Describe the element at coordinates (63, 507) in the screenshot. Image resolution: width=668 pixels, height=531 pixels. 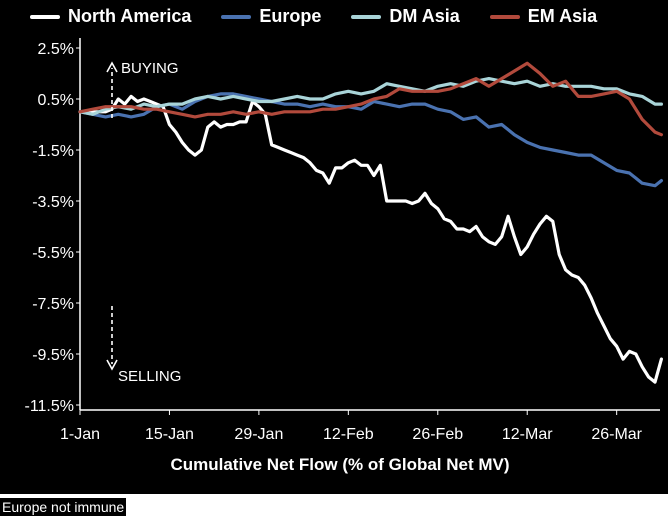
I see `caption: Europe not immune` at that location.